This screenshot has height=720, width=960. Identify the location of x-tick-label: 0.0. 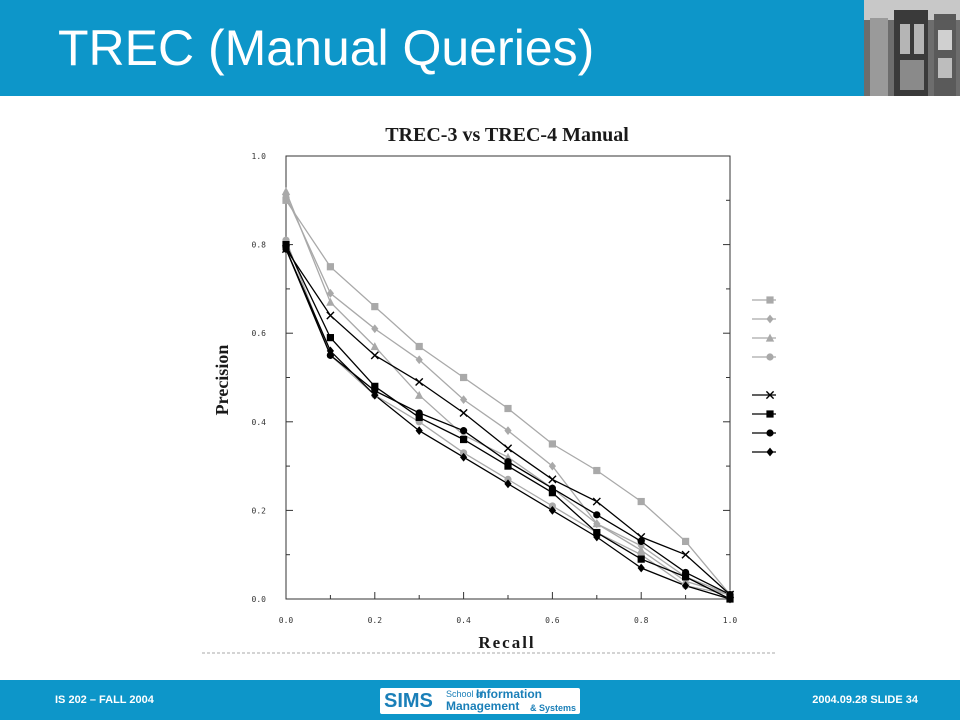
(286, 620).